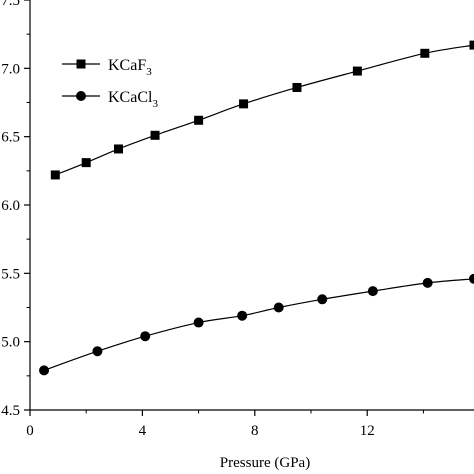 The height and width of the screenshot is (474, 474). What do you see at coordinates (143, 431) in the screenshot?
I see `x-tick-label: 4` at bounding box center [143, 431].